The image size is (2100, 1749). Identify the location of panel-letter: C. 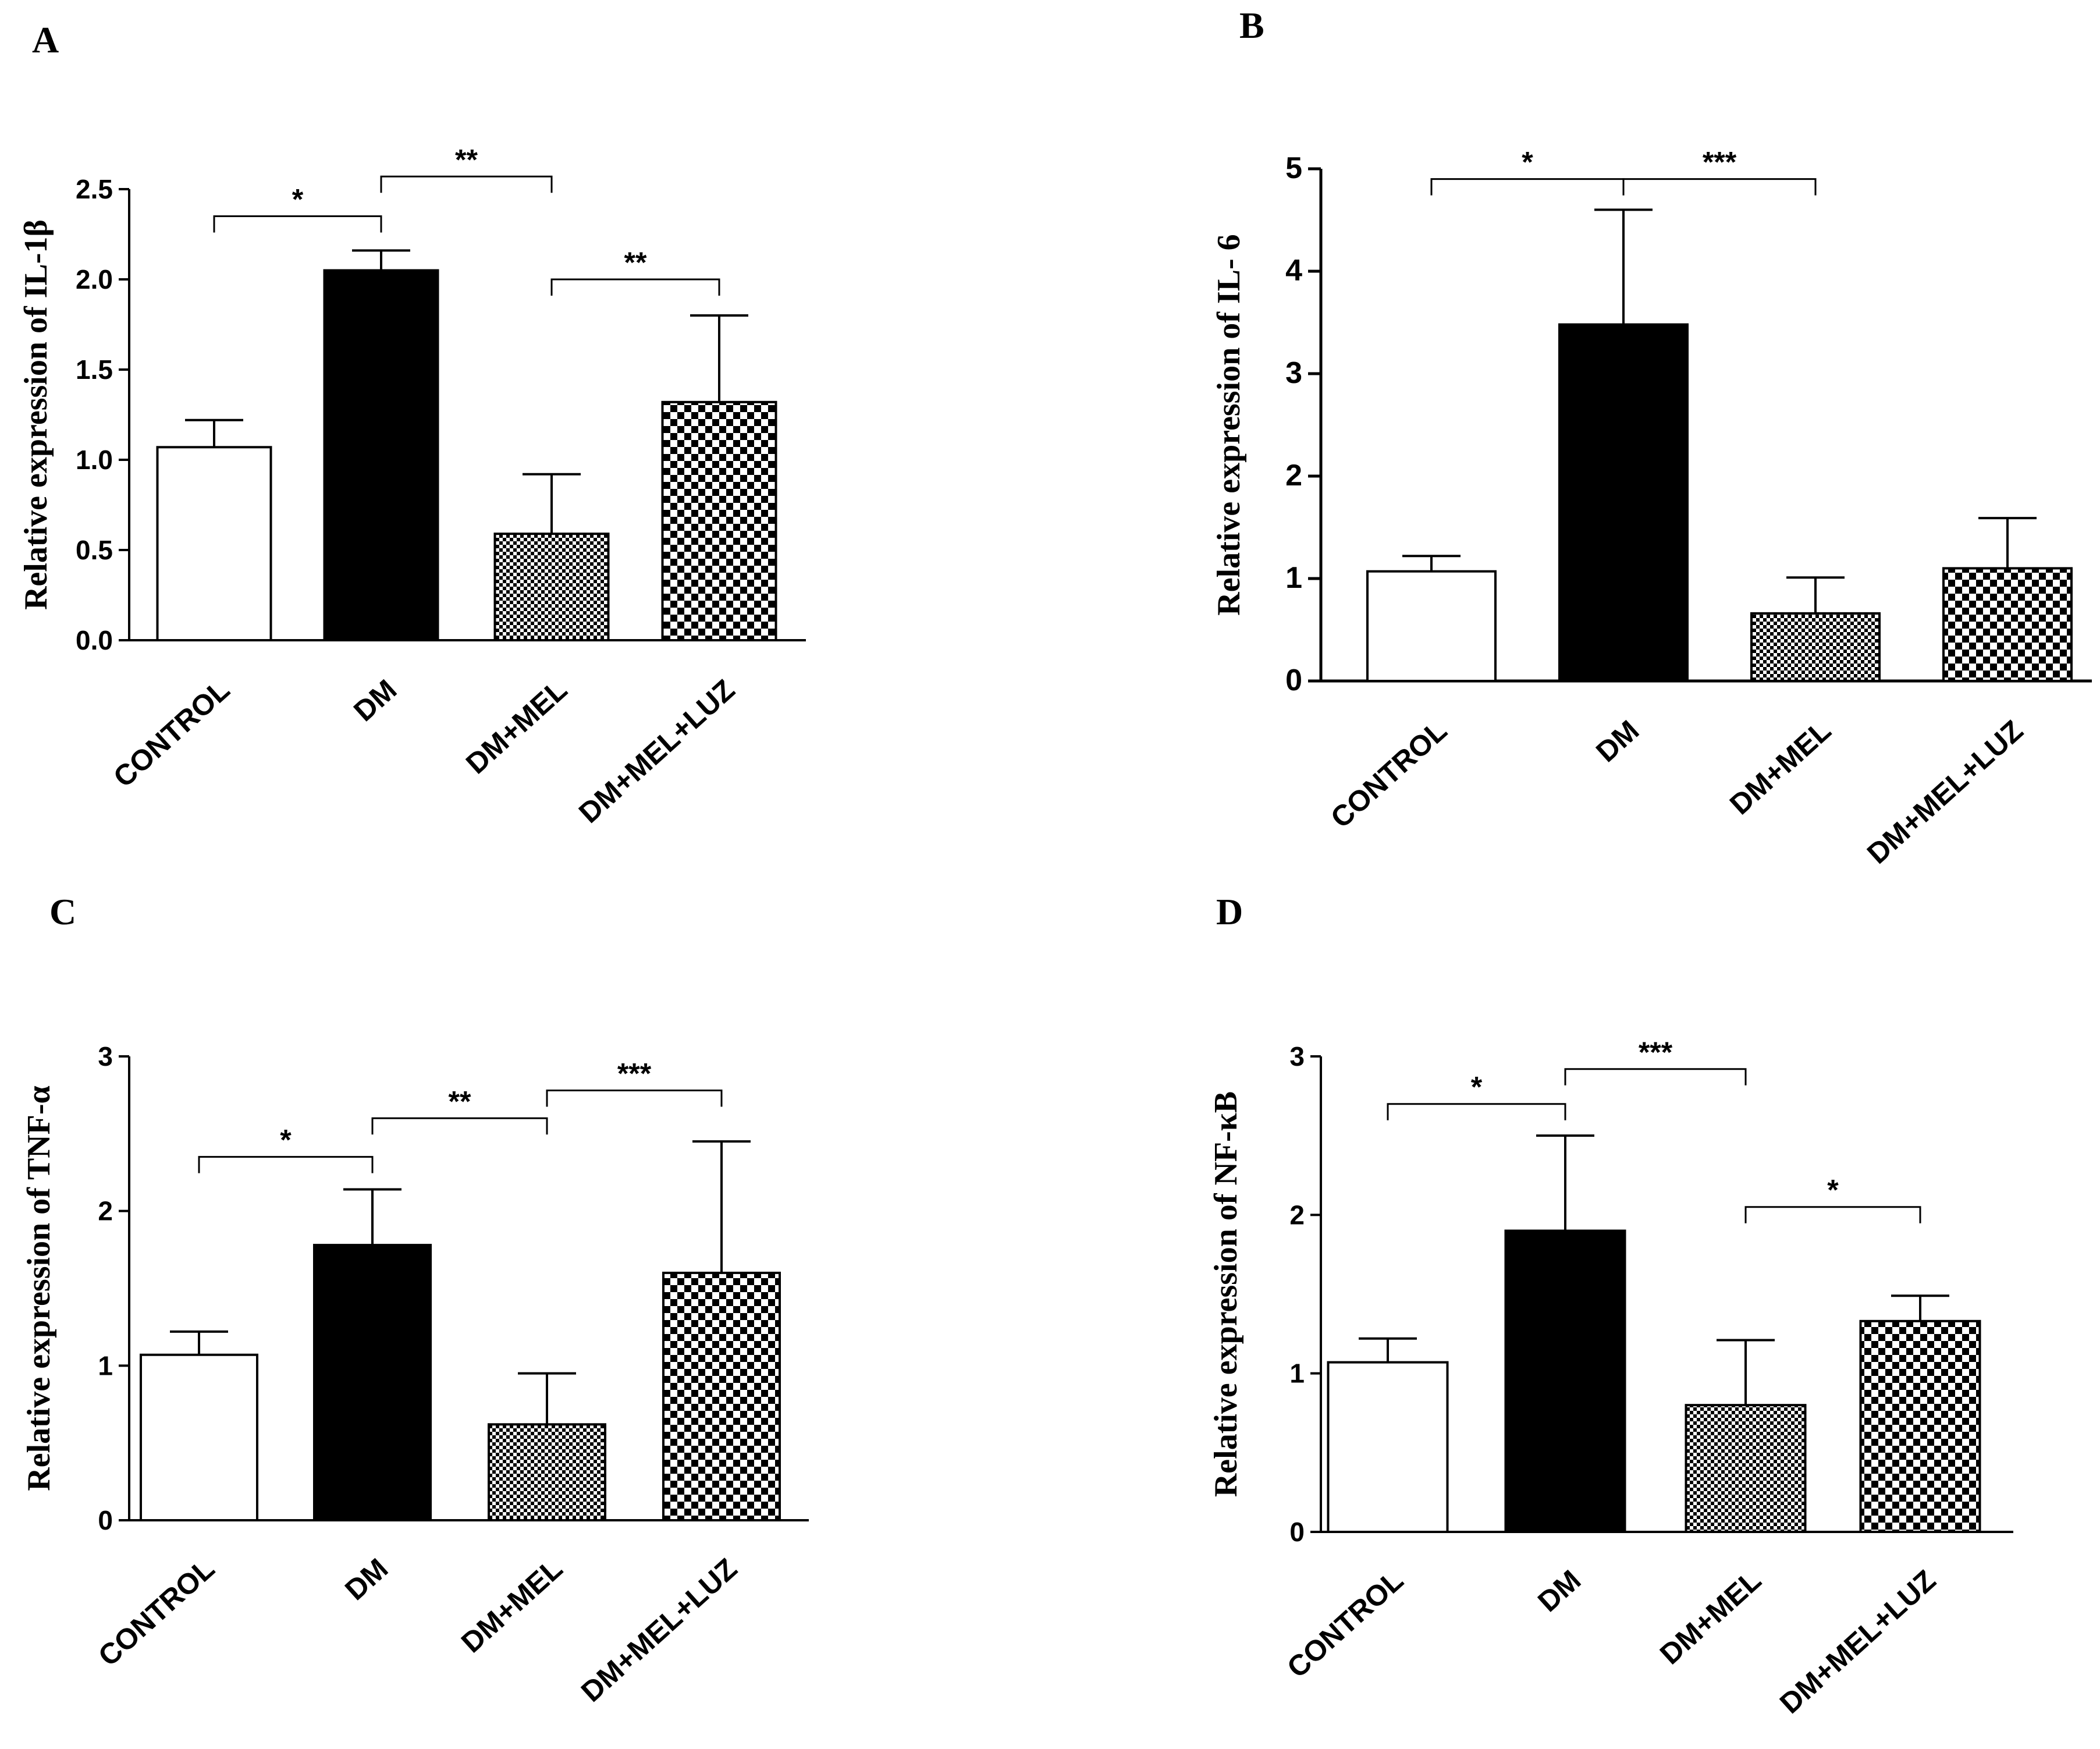
(63, 911).